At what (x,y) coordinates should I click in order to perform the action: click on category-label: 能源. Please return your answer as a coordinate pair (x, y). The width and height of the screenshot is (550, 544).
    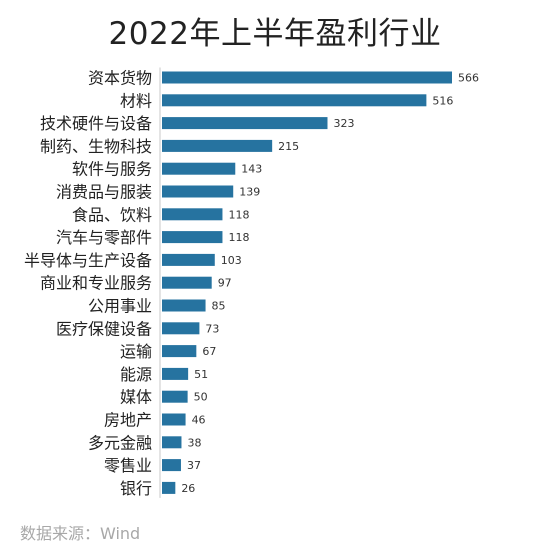
    Looking at the image, I should click on (136, 374).